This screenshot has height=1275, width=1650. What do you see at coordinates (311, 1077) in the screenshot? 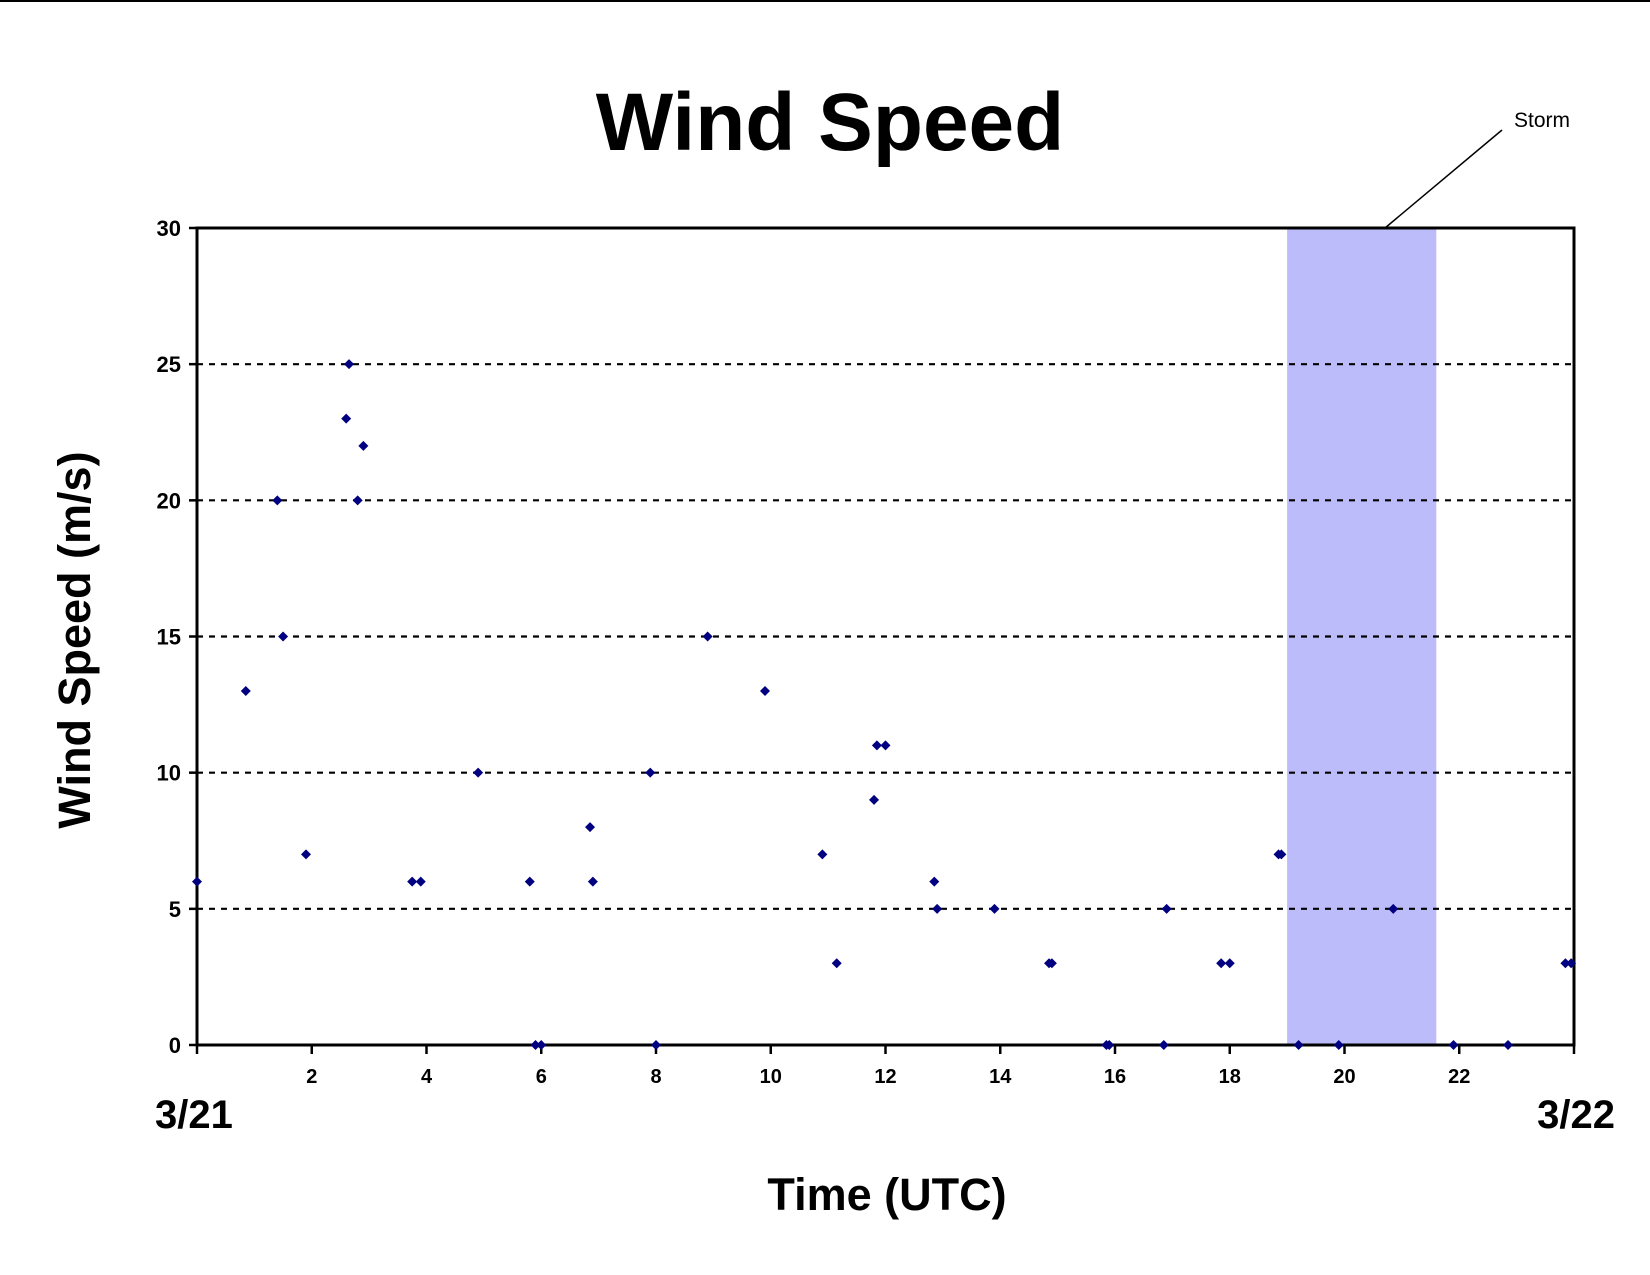
I see `x-tick-label: 2` at bounding box center [311, 1077].